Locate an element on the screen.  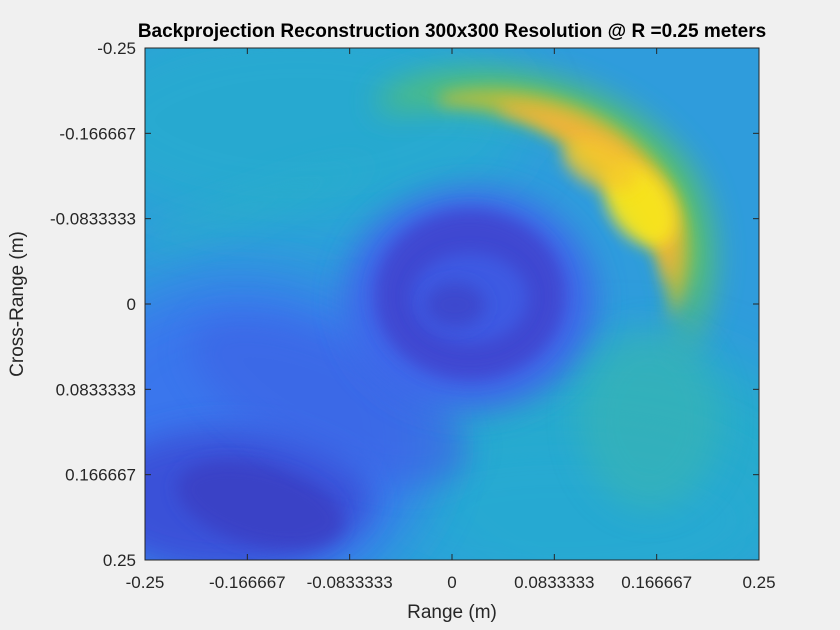
x-tick-label: 0 is located at coordinates (451, 582).